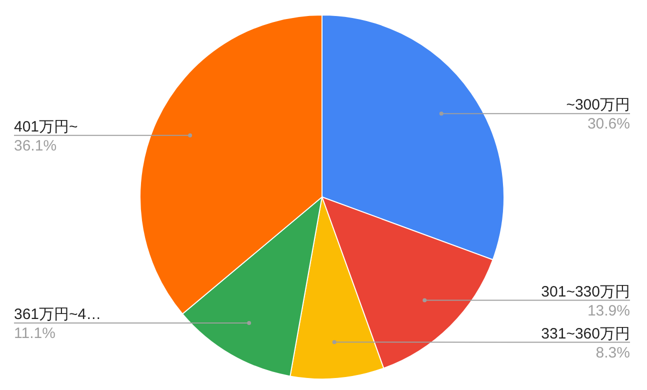 Image resolution: width=647 pixels, height=390 pixels. What do you see at coordinates (598, 105) in the screenshot?
I see `slice-label: ~300万円` at bounding box center [598, 105].